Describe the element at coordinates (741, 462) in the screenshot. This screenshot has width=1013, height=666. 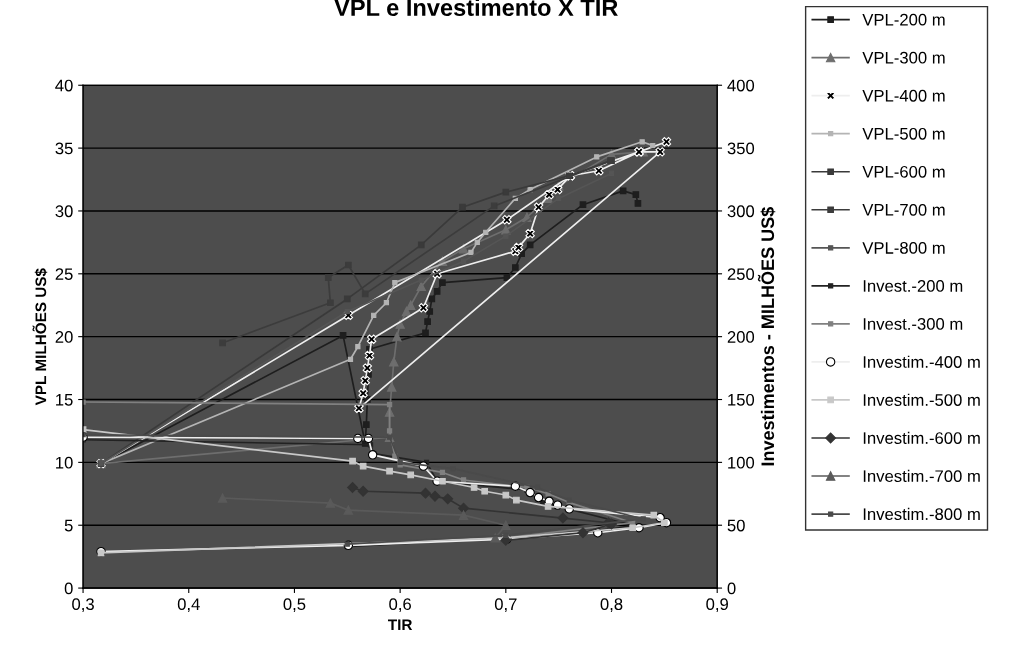
I see `y2-tick-label: 100` at that location.